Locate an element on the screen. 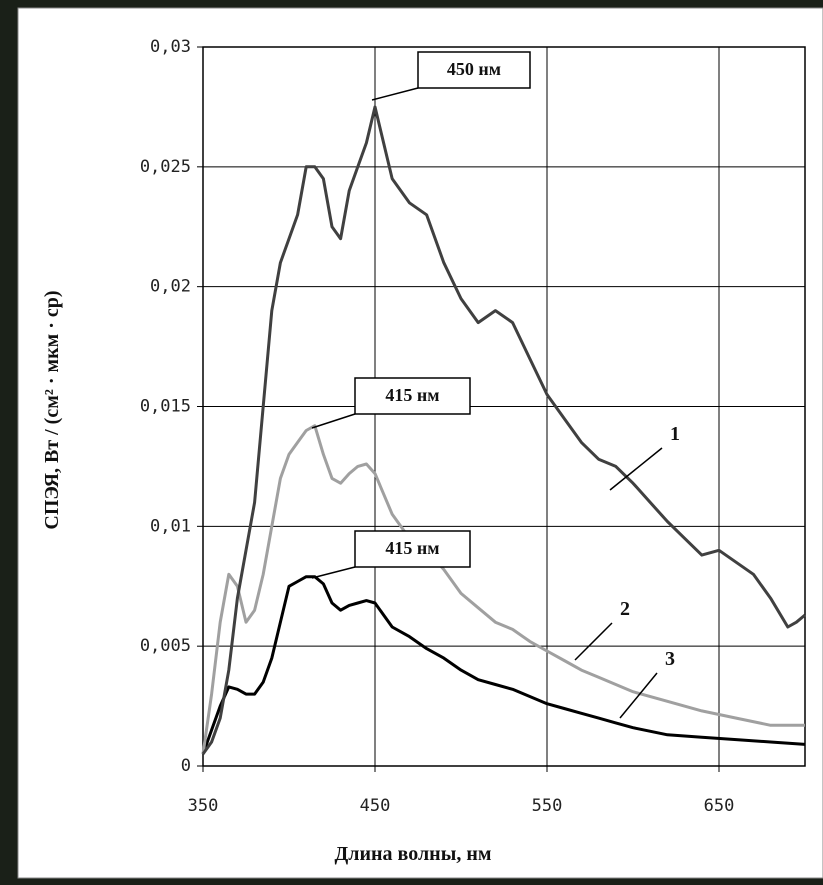 This screenshot has height=885, width=823. y-axis-label: СПЭЯ, Вт / (см² · мкм · ср) is located at coordinates (52, 409).